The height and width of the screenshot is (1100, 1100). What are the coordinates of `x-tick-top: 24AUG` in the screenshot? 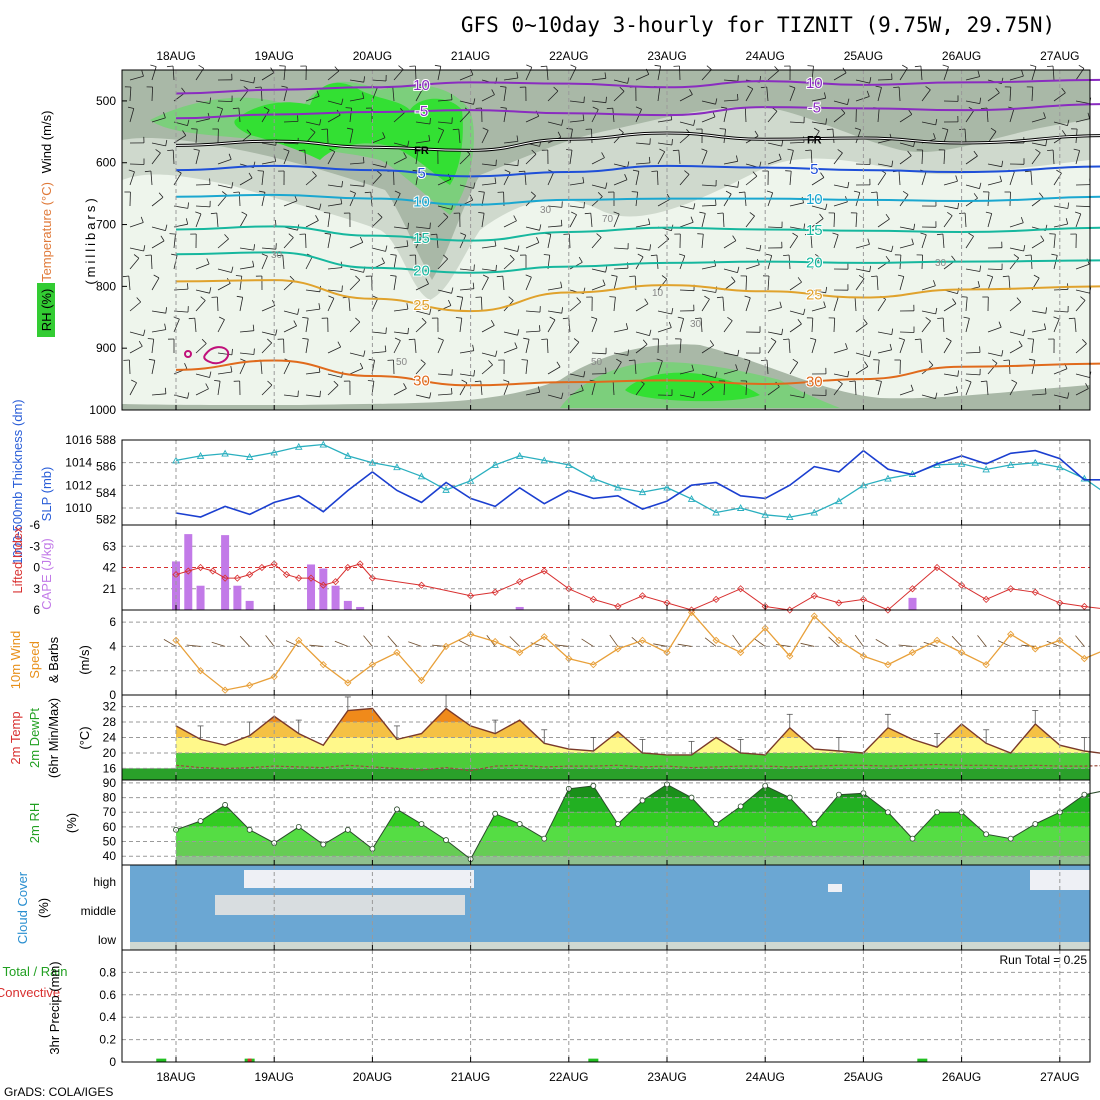 It's located at (765, 56).